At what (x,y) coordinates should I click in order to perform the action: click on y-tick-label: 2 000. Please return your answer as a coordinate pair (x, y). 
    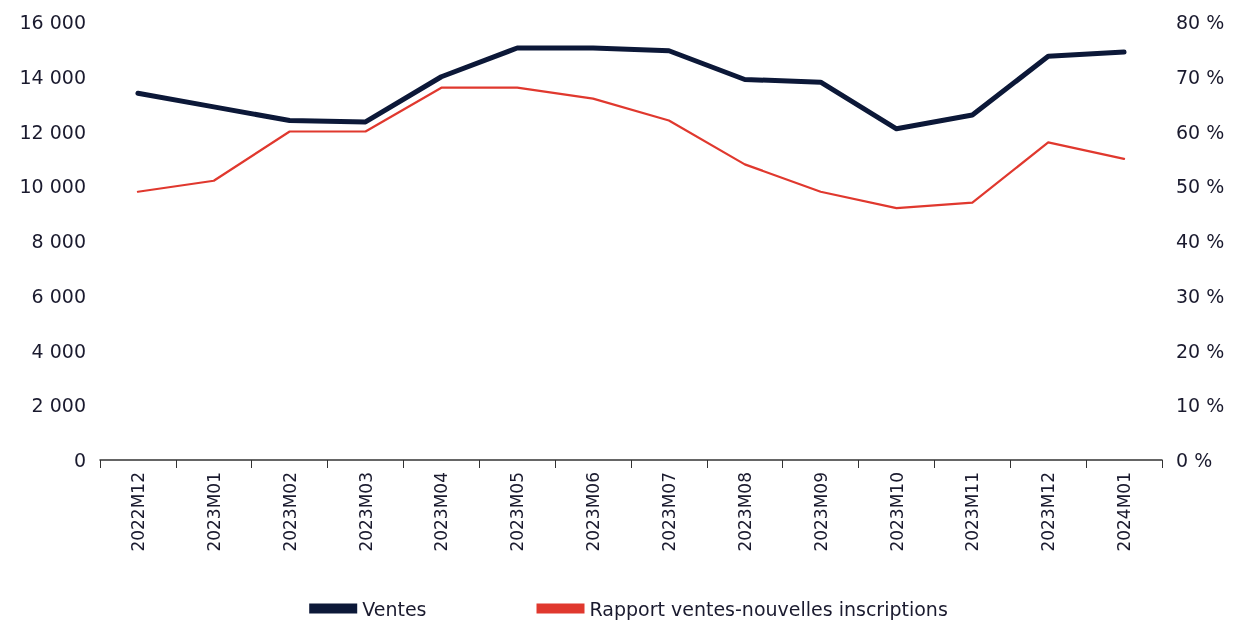
    Looking at the image, I should click on (58, 405).